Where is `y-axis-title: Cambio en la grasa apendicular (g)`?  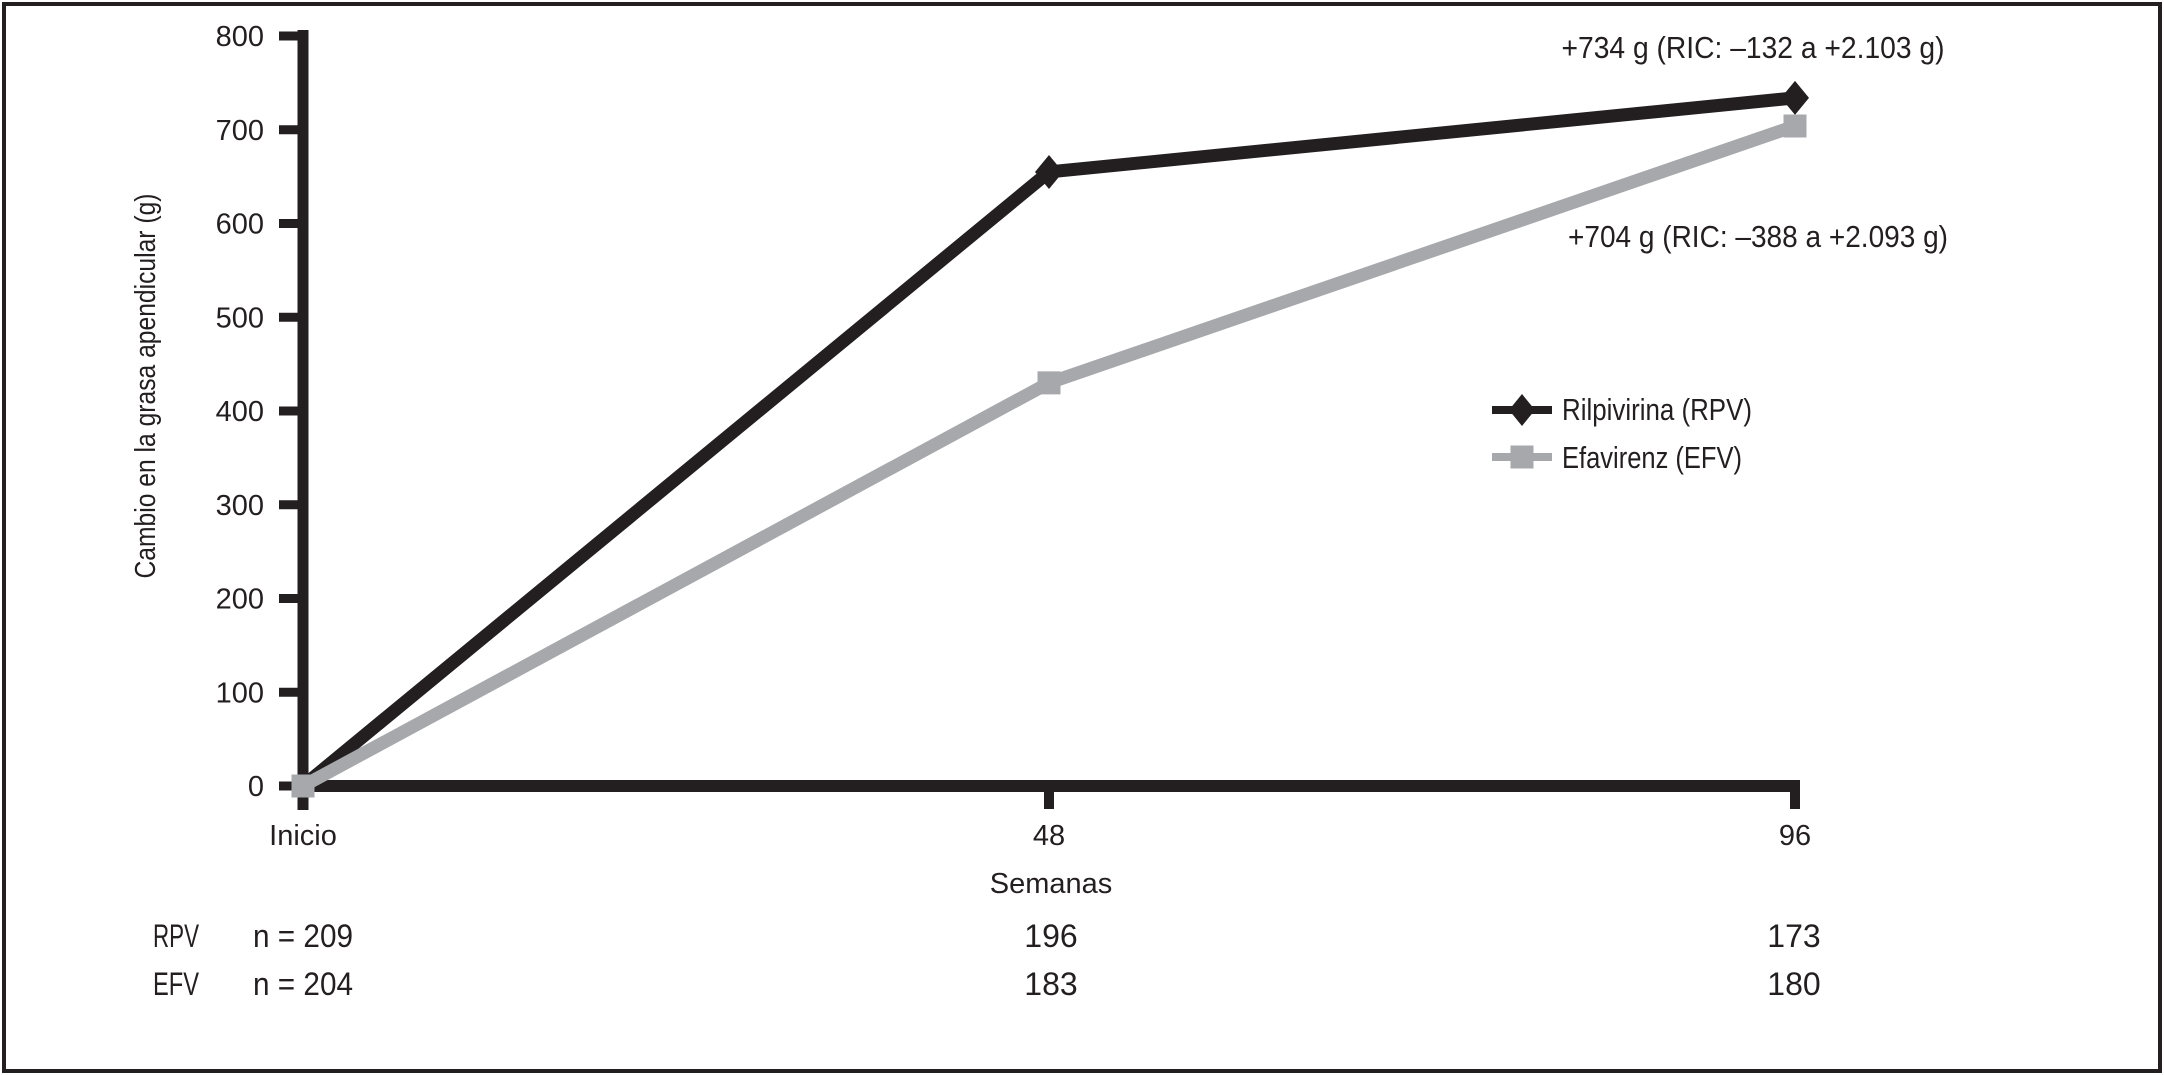
y-axis-title: Cambio en la grasa apendicular (g) is located at coordinates (146, 386).